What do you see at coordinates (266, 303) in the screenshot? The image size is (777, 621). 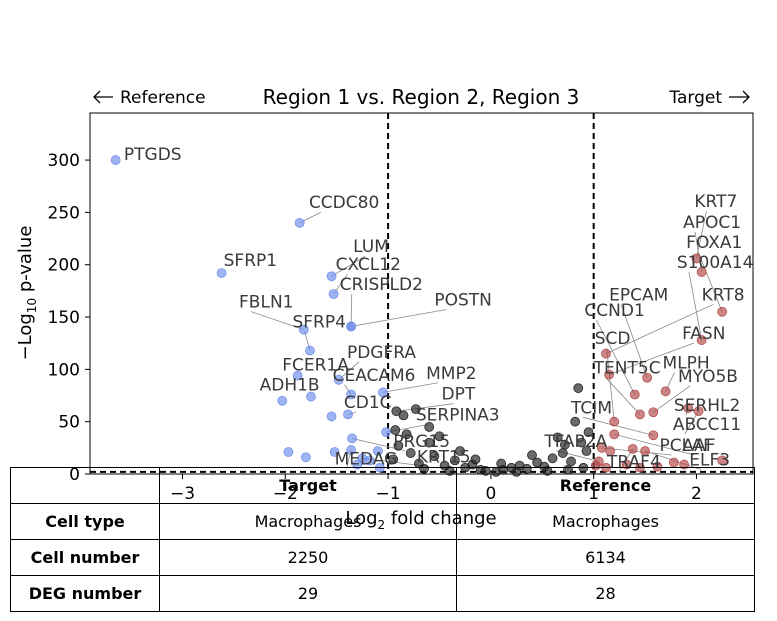 I see `gene-label-fbln1: FBLN1` at bounding box center [266, 303].